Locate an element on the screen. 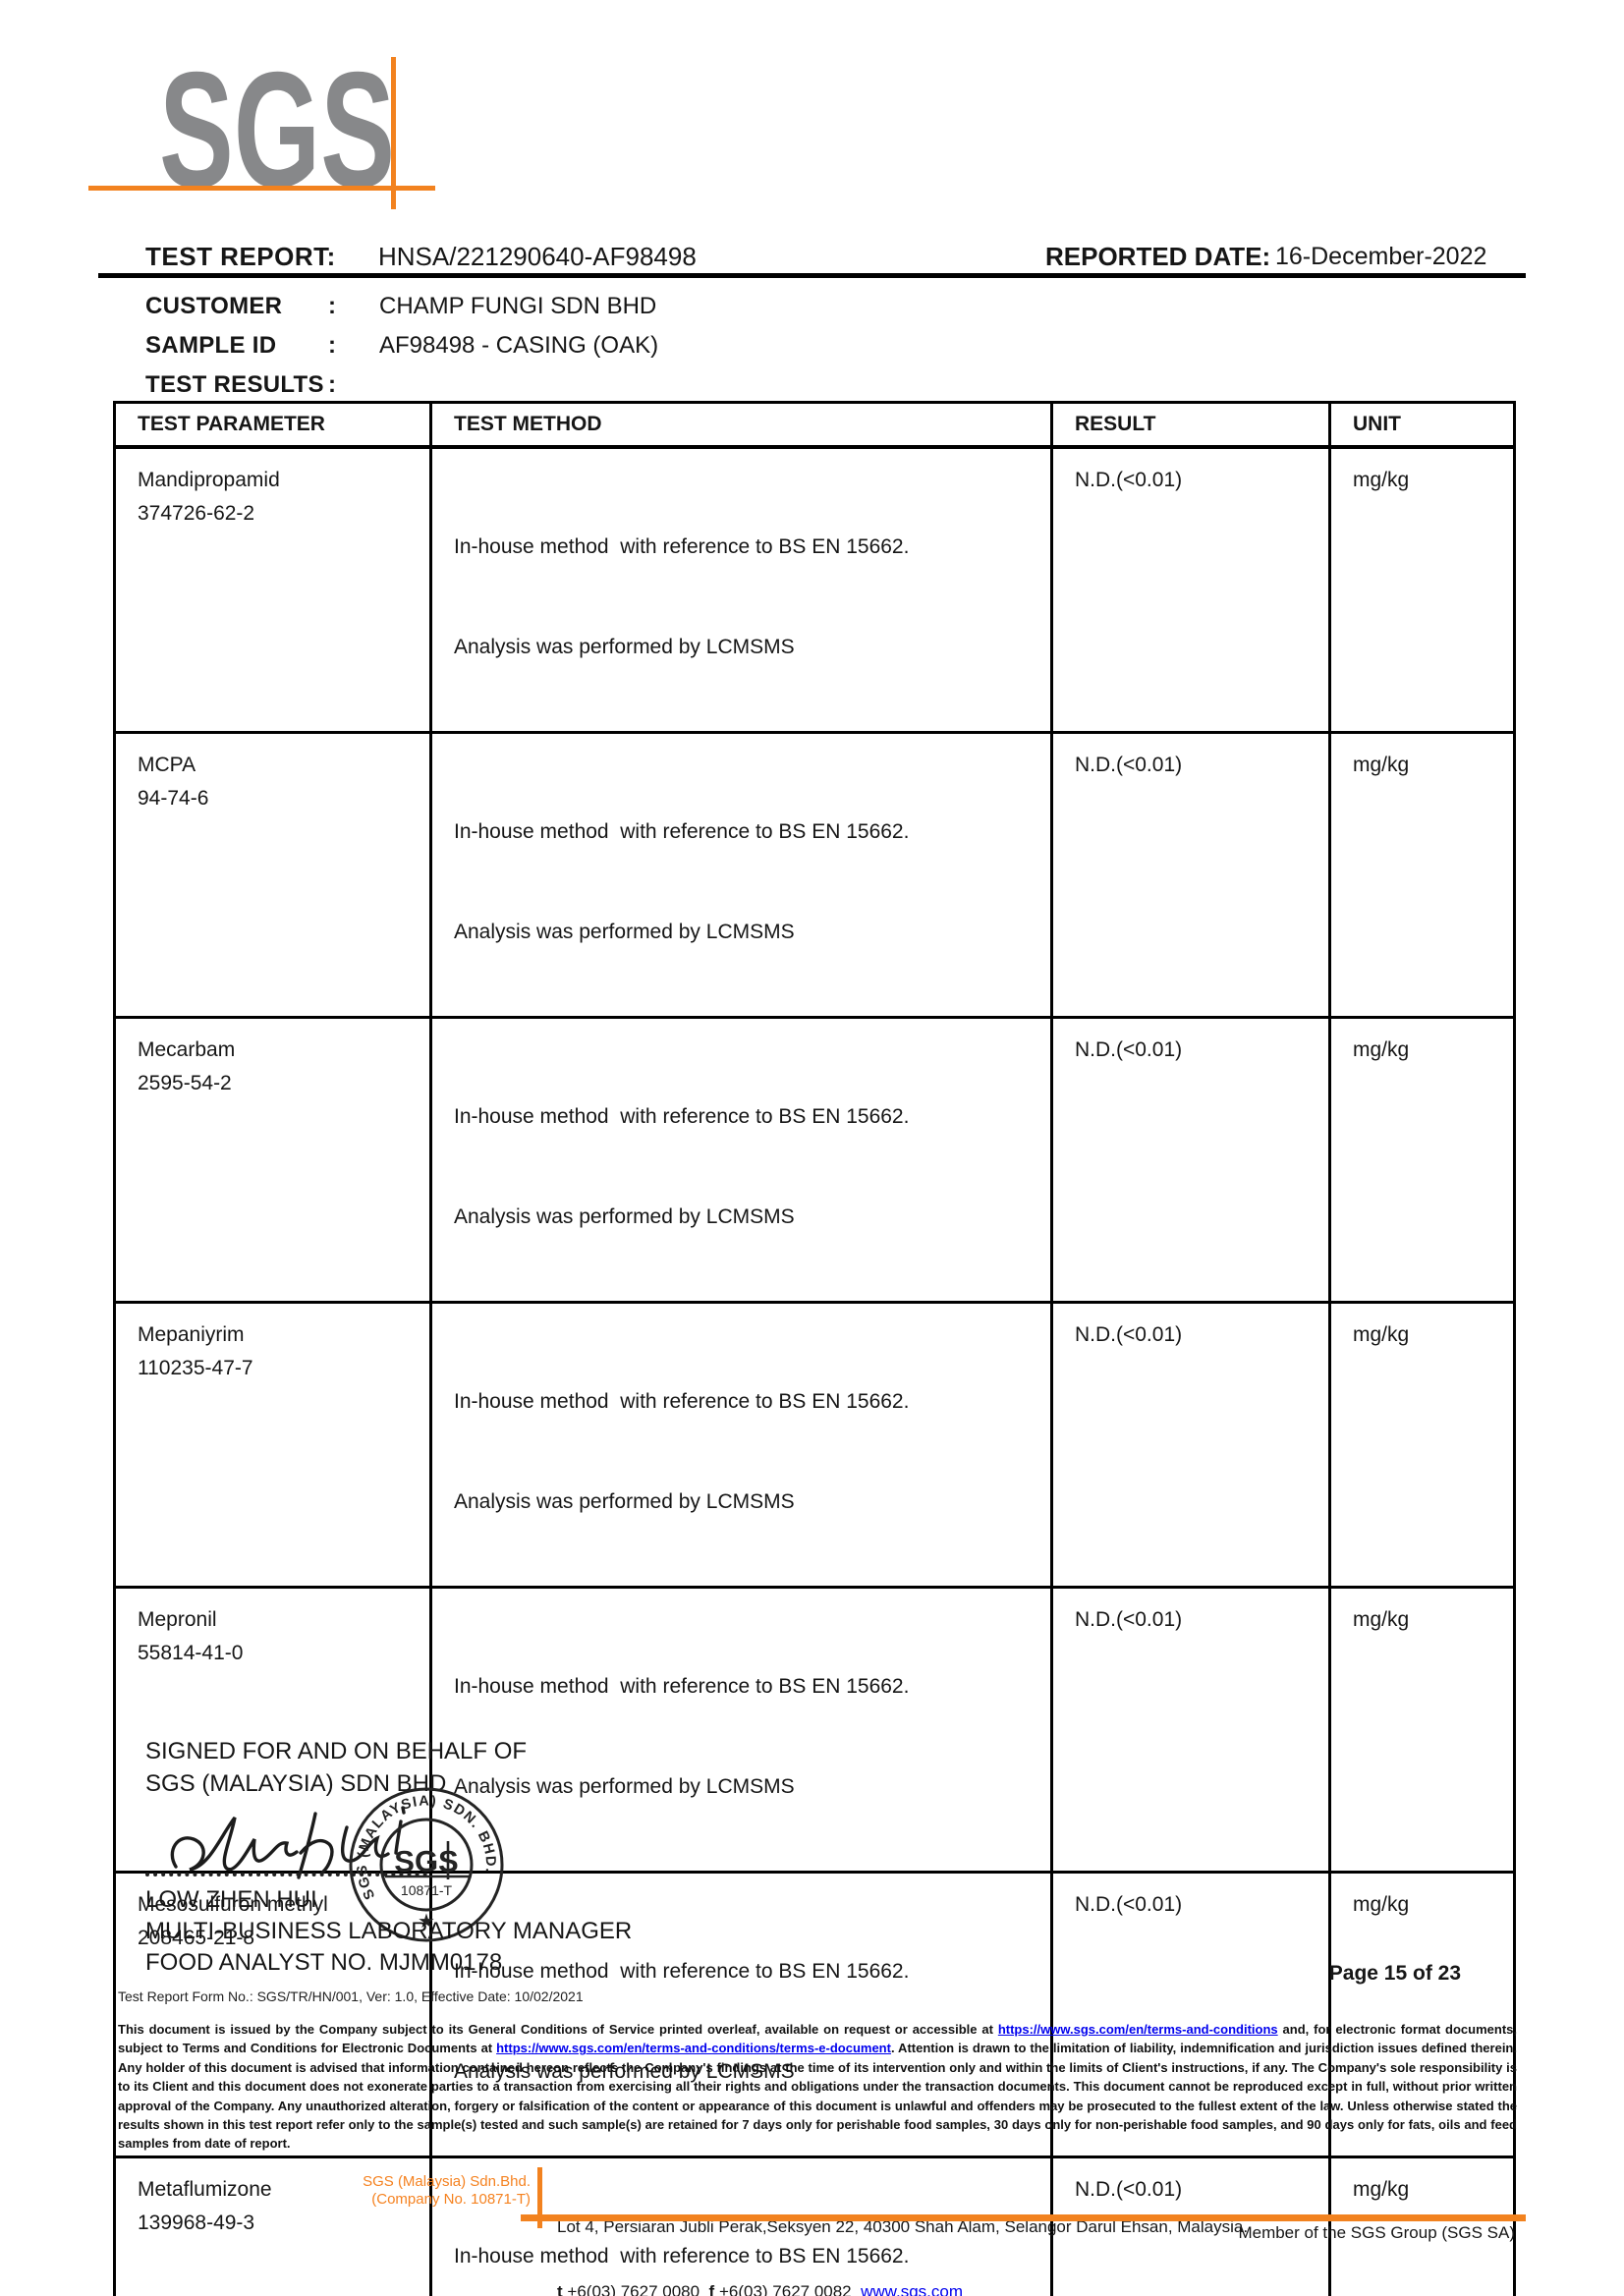 The height and width of the screenshot is (2296, 1624). signatory-name: LOW ZHEN HUI is located at coordinates (231, 1899).